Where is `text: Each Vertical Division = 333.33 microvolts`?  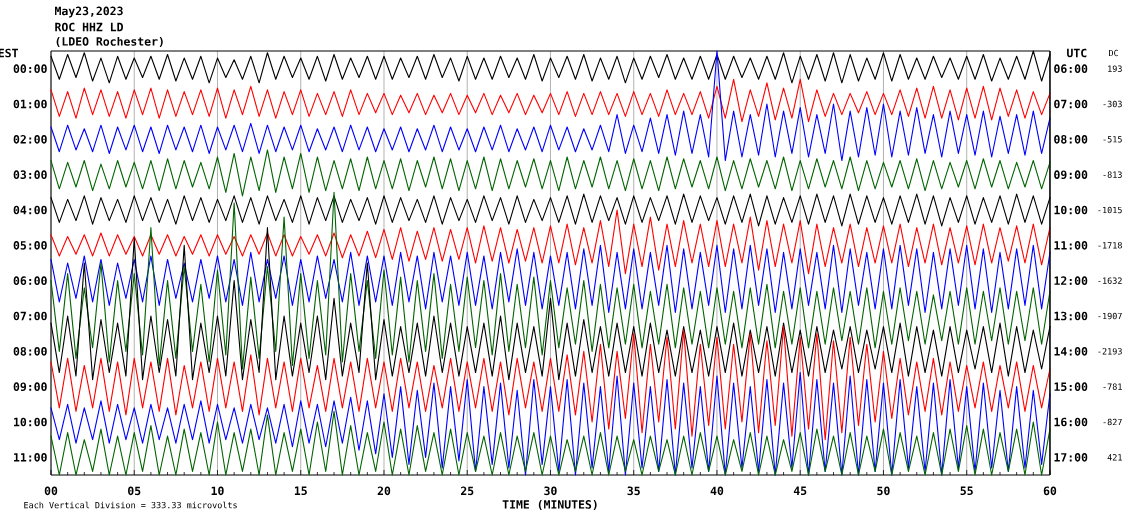
text: Each Vertical Division = 333.33 microvolts is located at coordinates (130, 505).